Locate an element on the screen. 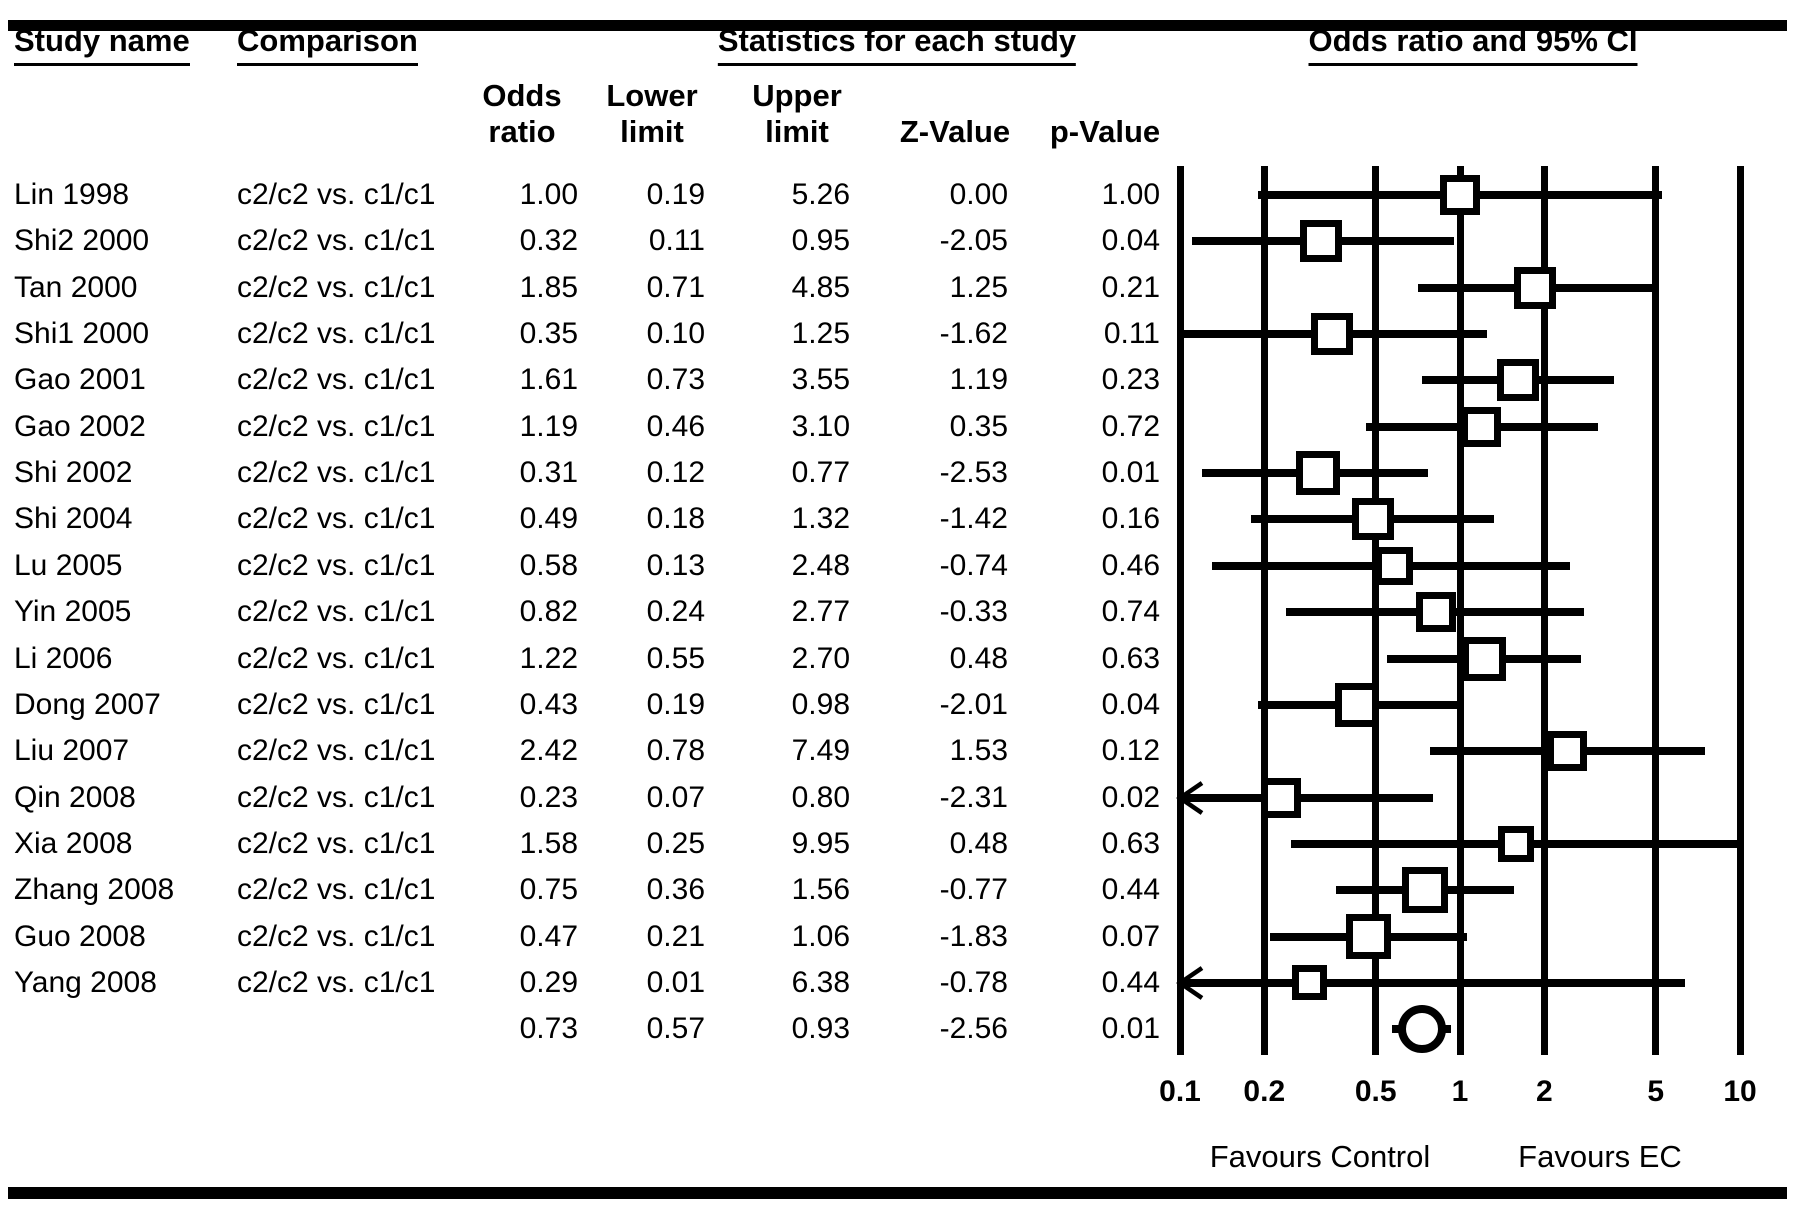 Image resolution: width=1795 pixels, height=1208 pixels. study-name: Shi 2004 is located at coordinates (73, 519).